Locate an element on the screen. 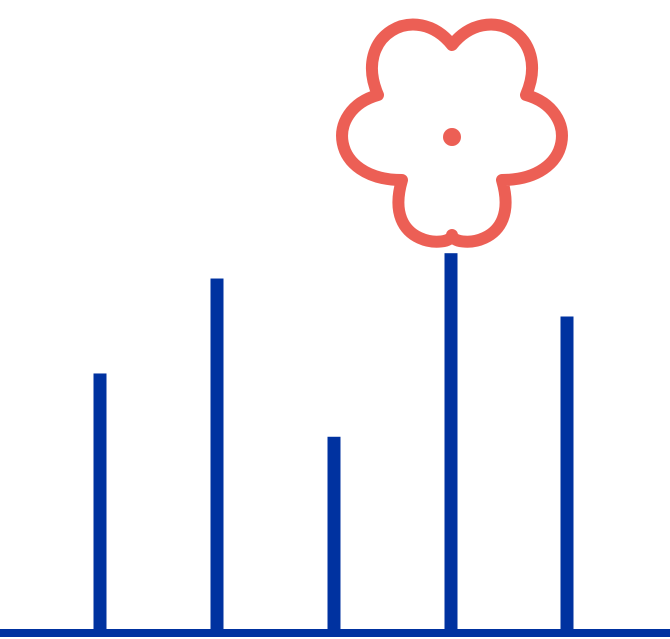 The width and height of the screenshot is (670, 639). flower-center is located at coordinates (452, 137).